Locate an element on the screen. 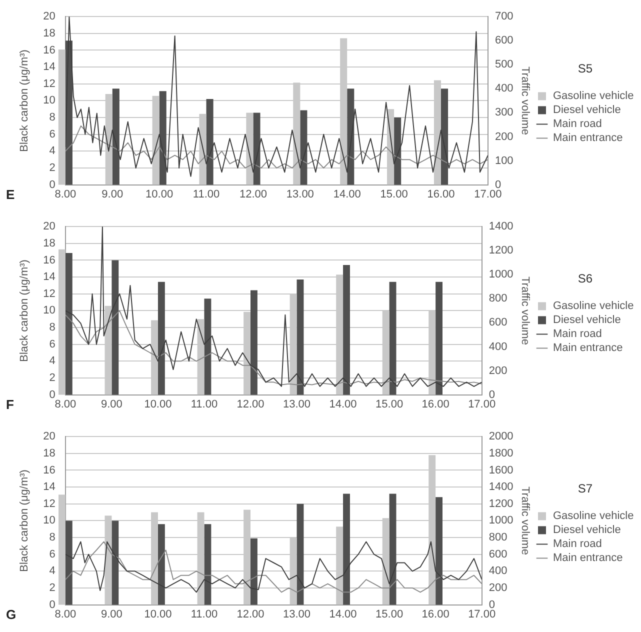 This screenshot has width=641, height=632. y2-tick-label: 0 is located at coordinates (491, 394).